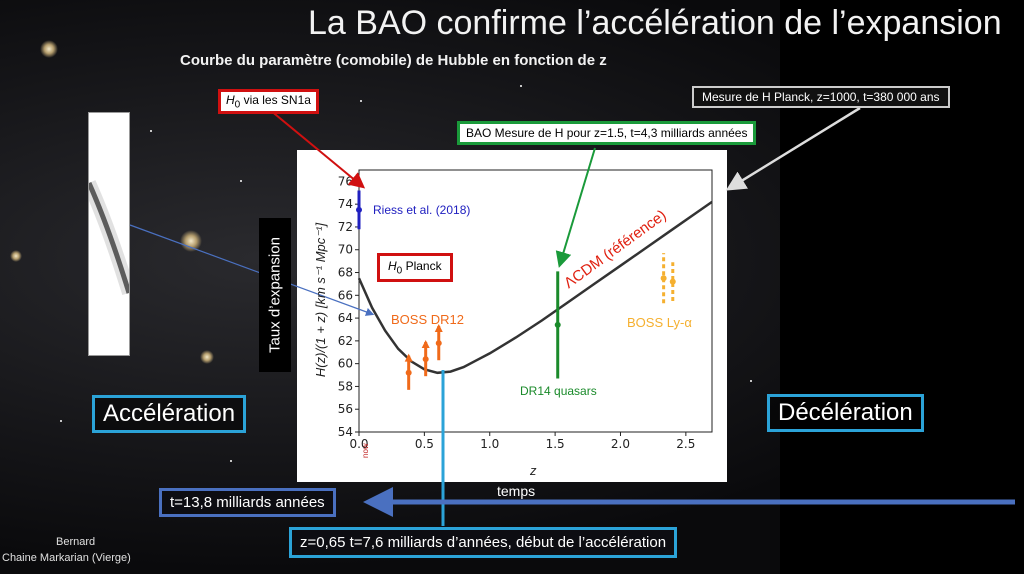  Describe the element at coordinates (516, 491) in the screenshot. I see `time-label: temps` at that location.